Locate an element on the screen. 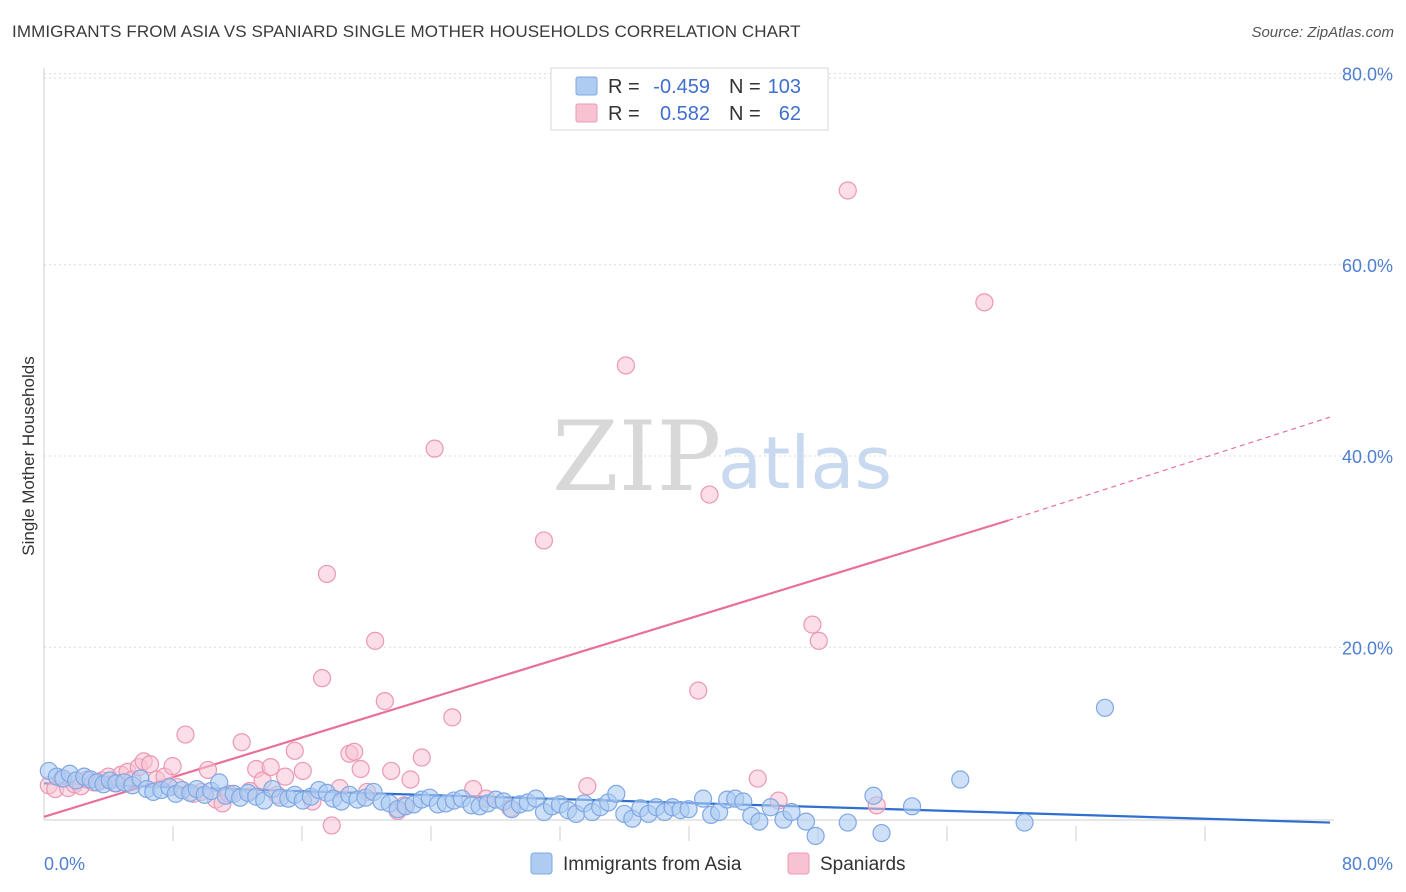 This screenshot has width=1406, height=892. legend-n-value-1: 103 is located at coordinates (784, 87).